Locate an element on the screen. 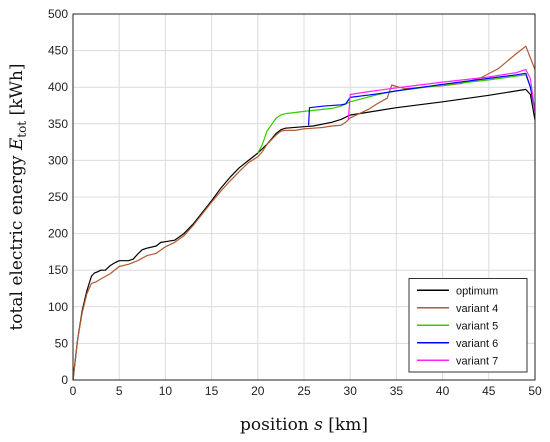  y-tick-label: 100 is located at coordinates (58, 307).